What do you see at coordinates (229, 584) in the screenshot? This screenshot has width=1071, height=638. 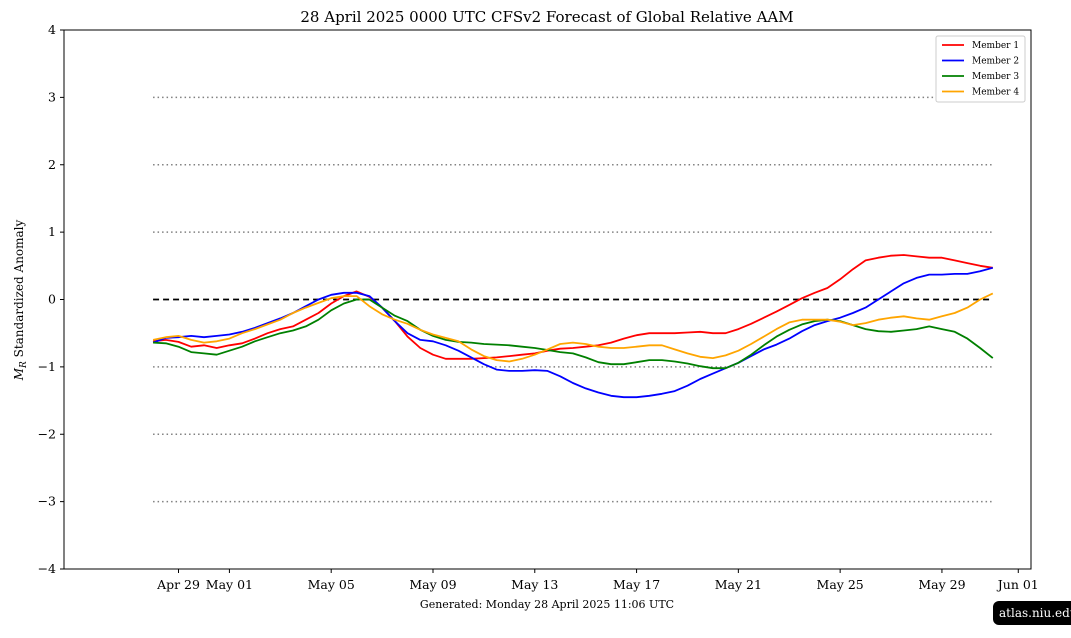 I see `x-tick-label: May 01` at bounding box center [229, 584].